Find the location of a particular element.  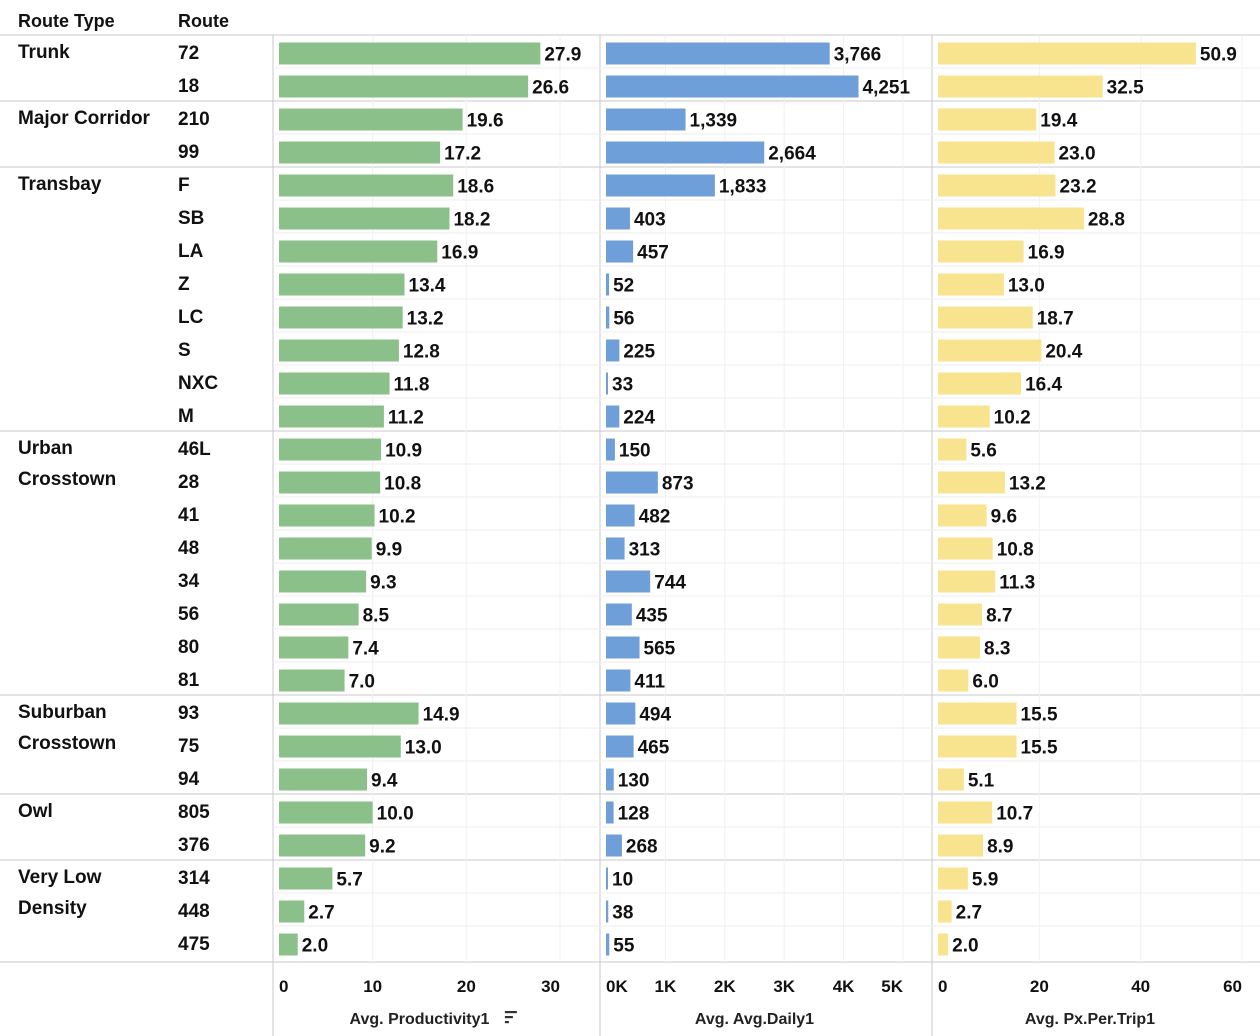

value-label: 55 is located at coordinates (624, 946).